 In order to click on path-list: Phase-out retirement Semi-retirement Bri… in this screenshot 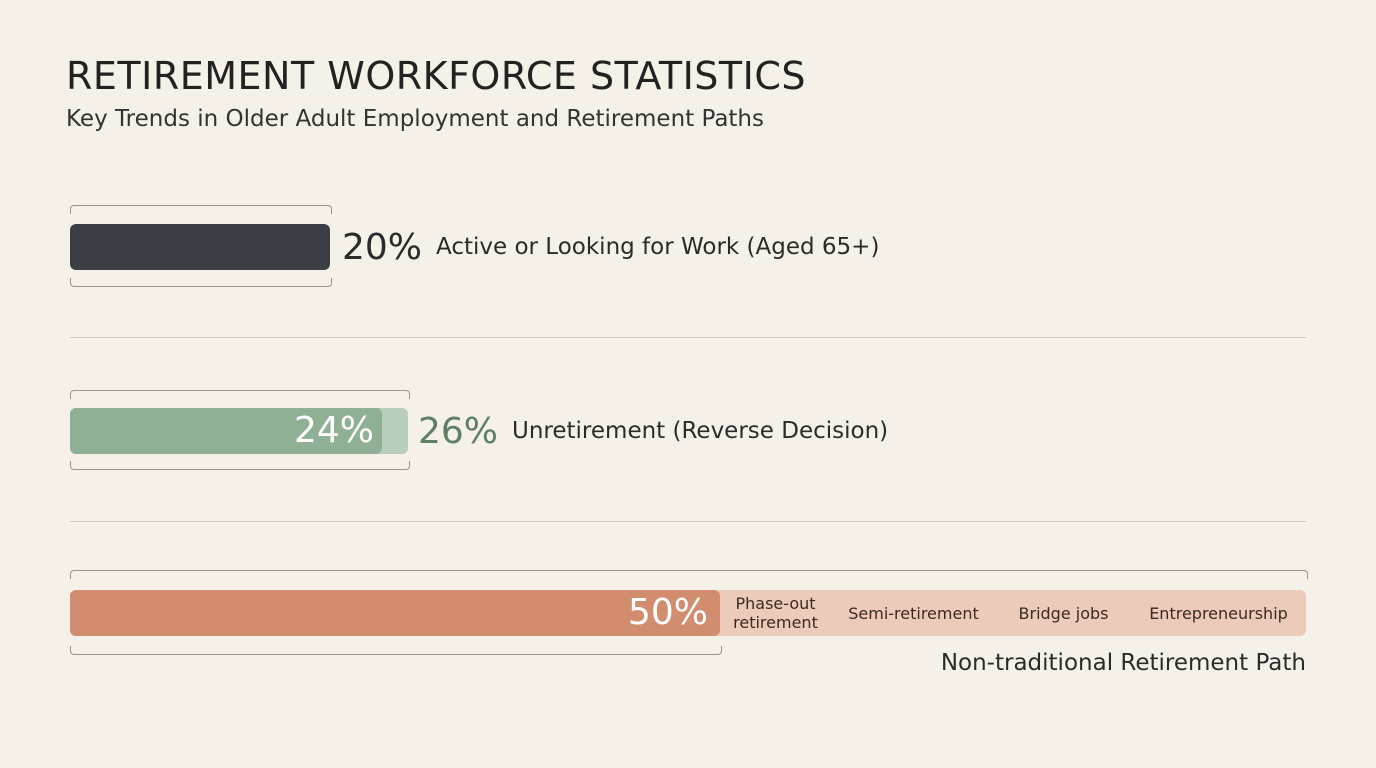, I will do `click(1013, 613)`.